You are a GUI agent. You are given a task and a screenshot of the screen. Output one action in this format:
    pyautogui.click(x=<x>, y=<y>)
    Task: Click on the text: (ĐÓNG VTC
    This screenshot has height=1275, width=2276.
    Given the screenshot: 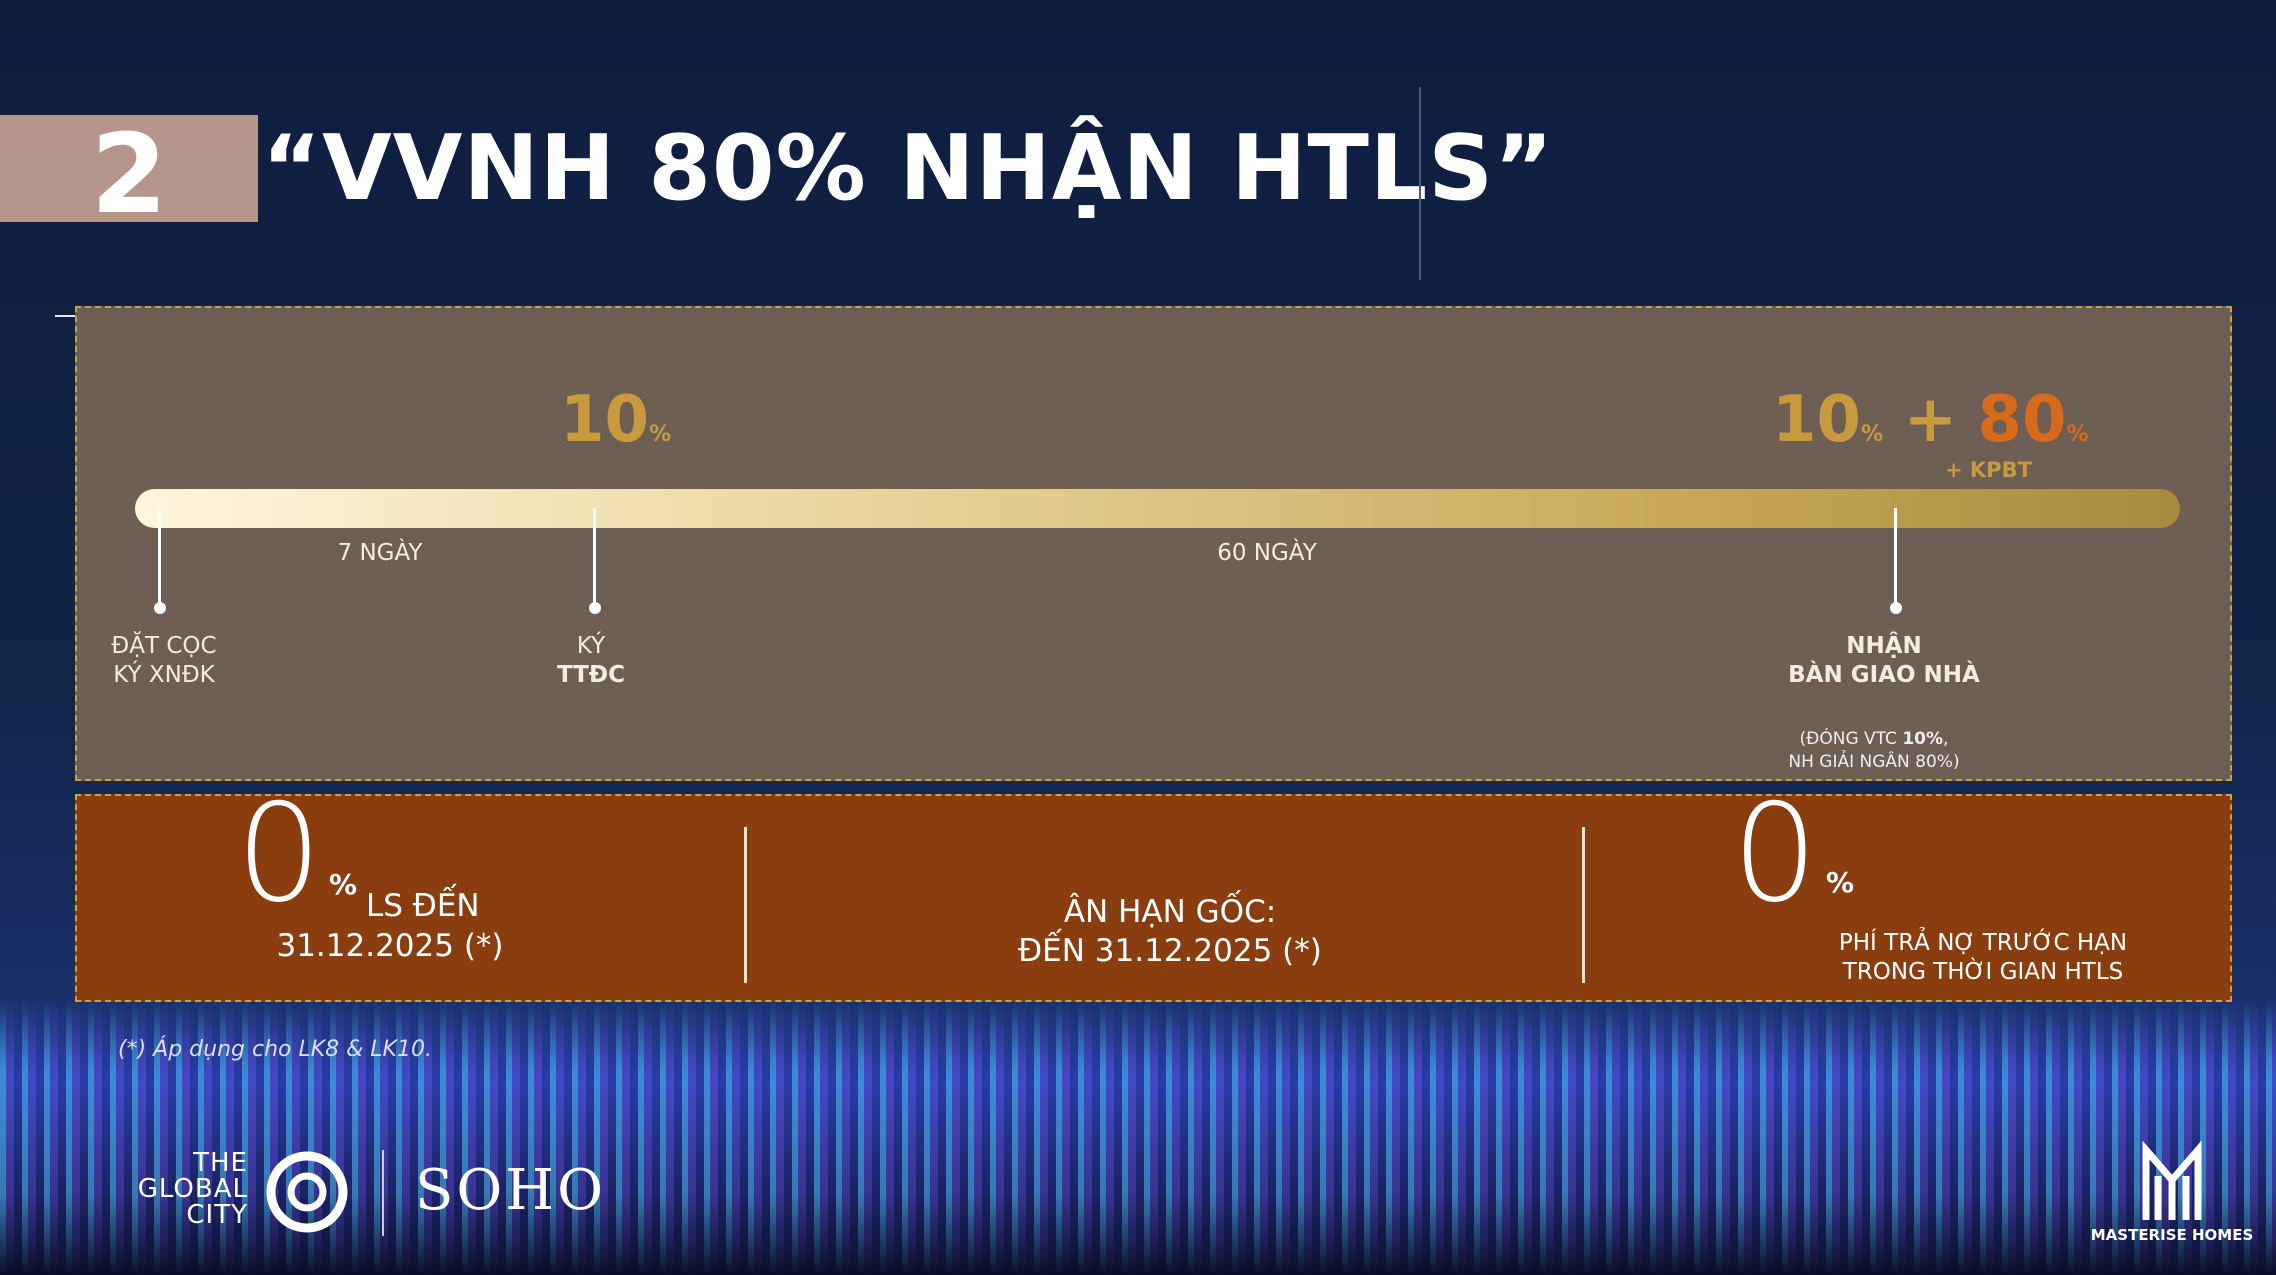 What is the action you would take?
    pyautogui.click(x=1851, y=739)
    